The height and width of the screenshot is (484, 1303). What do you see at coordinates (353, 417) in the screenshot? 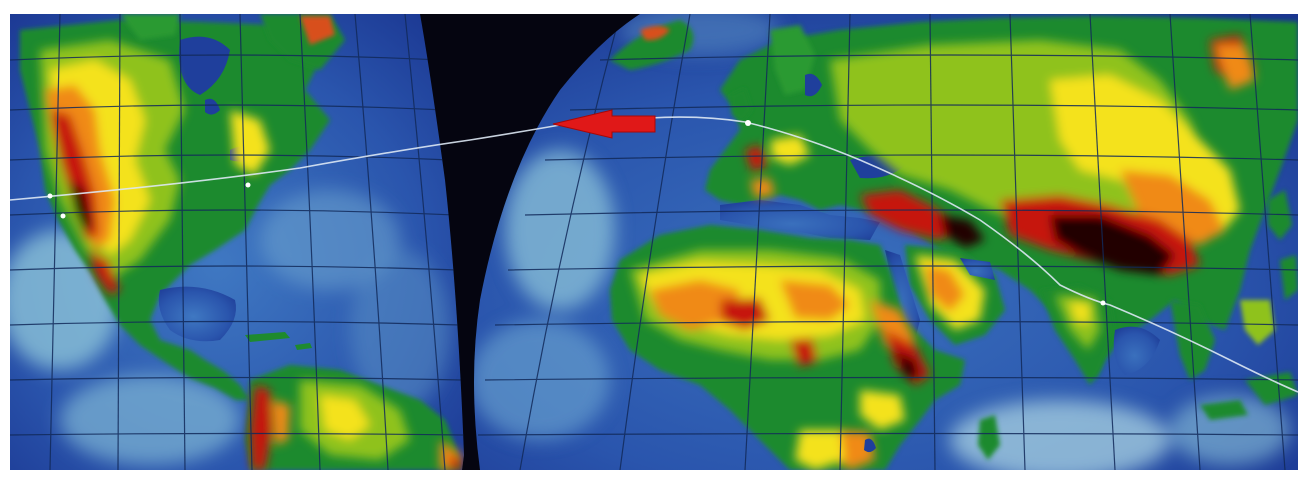
I see `south-america-landmass` at bounding box center [353, 417].